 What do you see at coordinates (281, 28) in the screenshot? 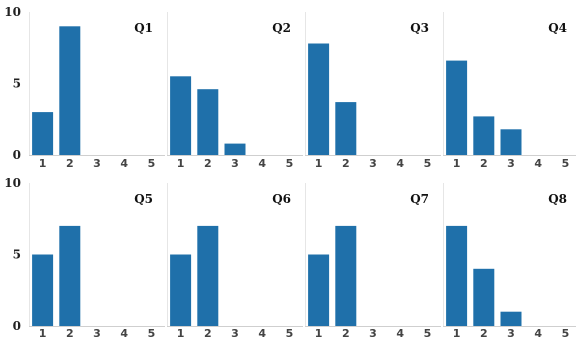
I see `panel-title: Q2` at bounding box center [281, 28].